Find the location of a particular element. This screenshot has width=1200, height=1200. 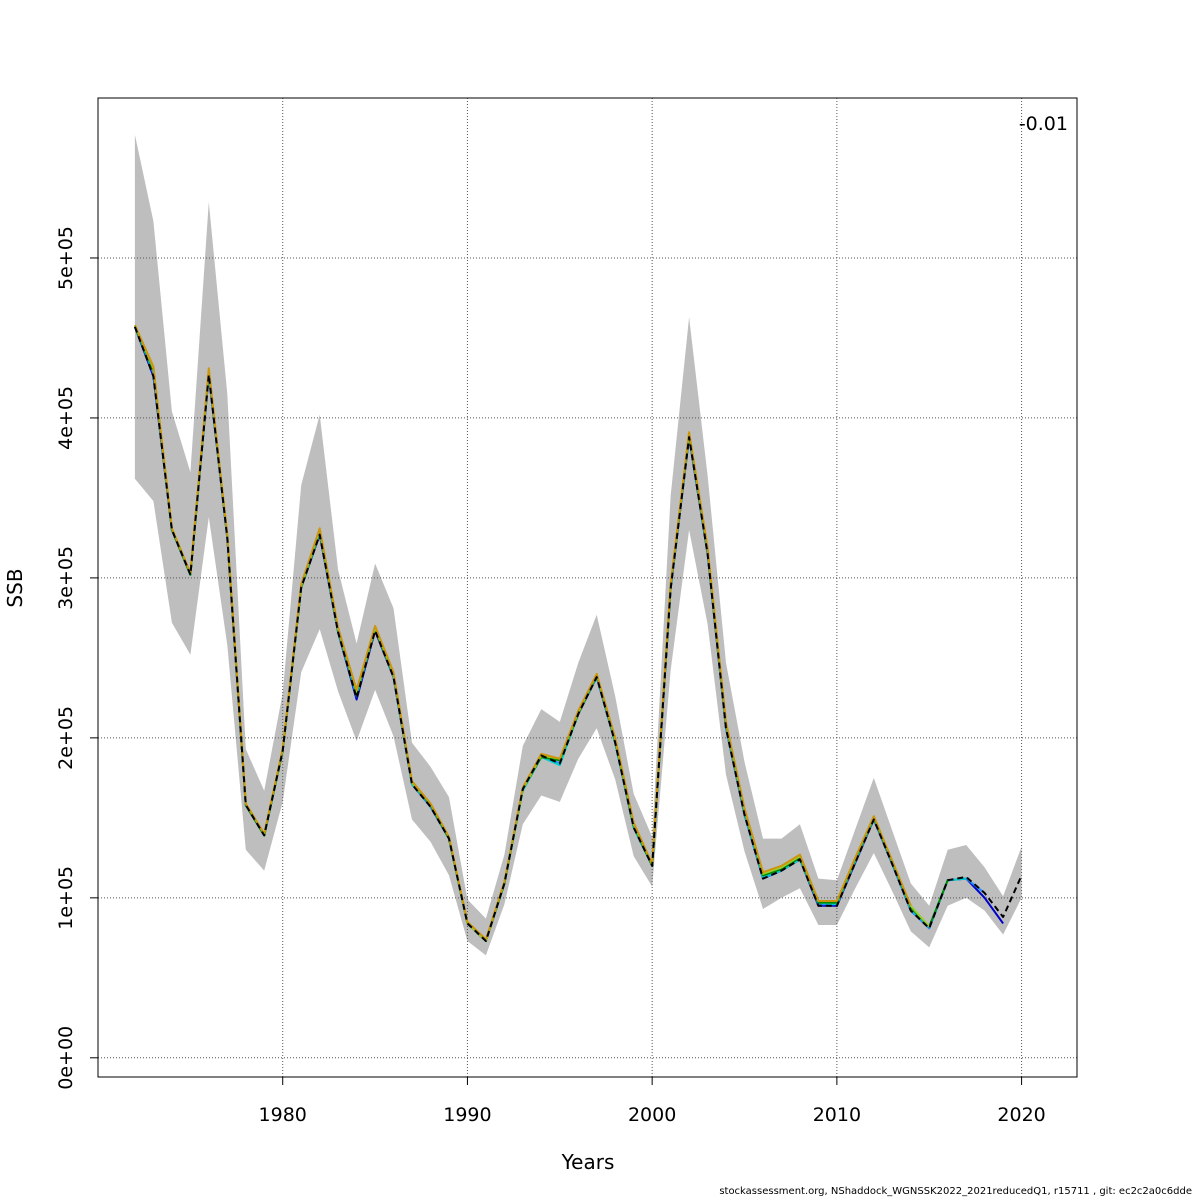

x-tick-label: 1990 is located at coordinates (467, 1115).